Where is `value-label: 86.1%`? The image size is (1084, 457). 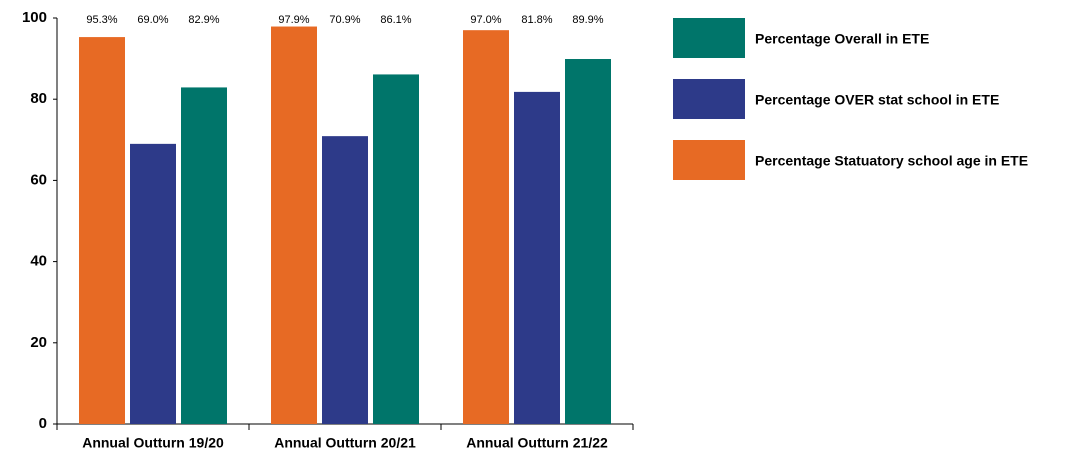
value-label: 86.1% is located at coordinates (395, 20).